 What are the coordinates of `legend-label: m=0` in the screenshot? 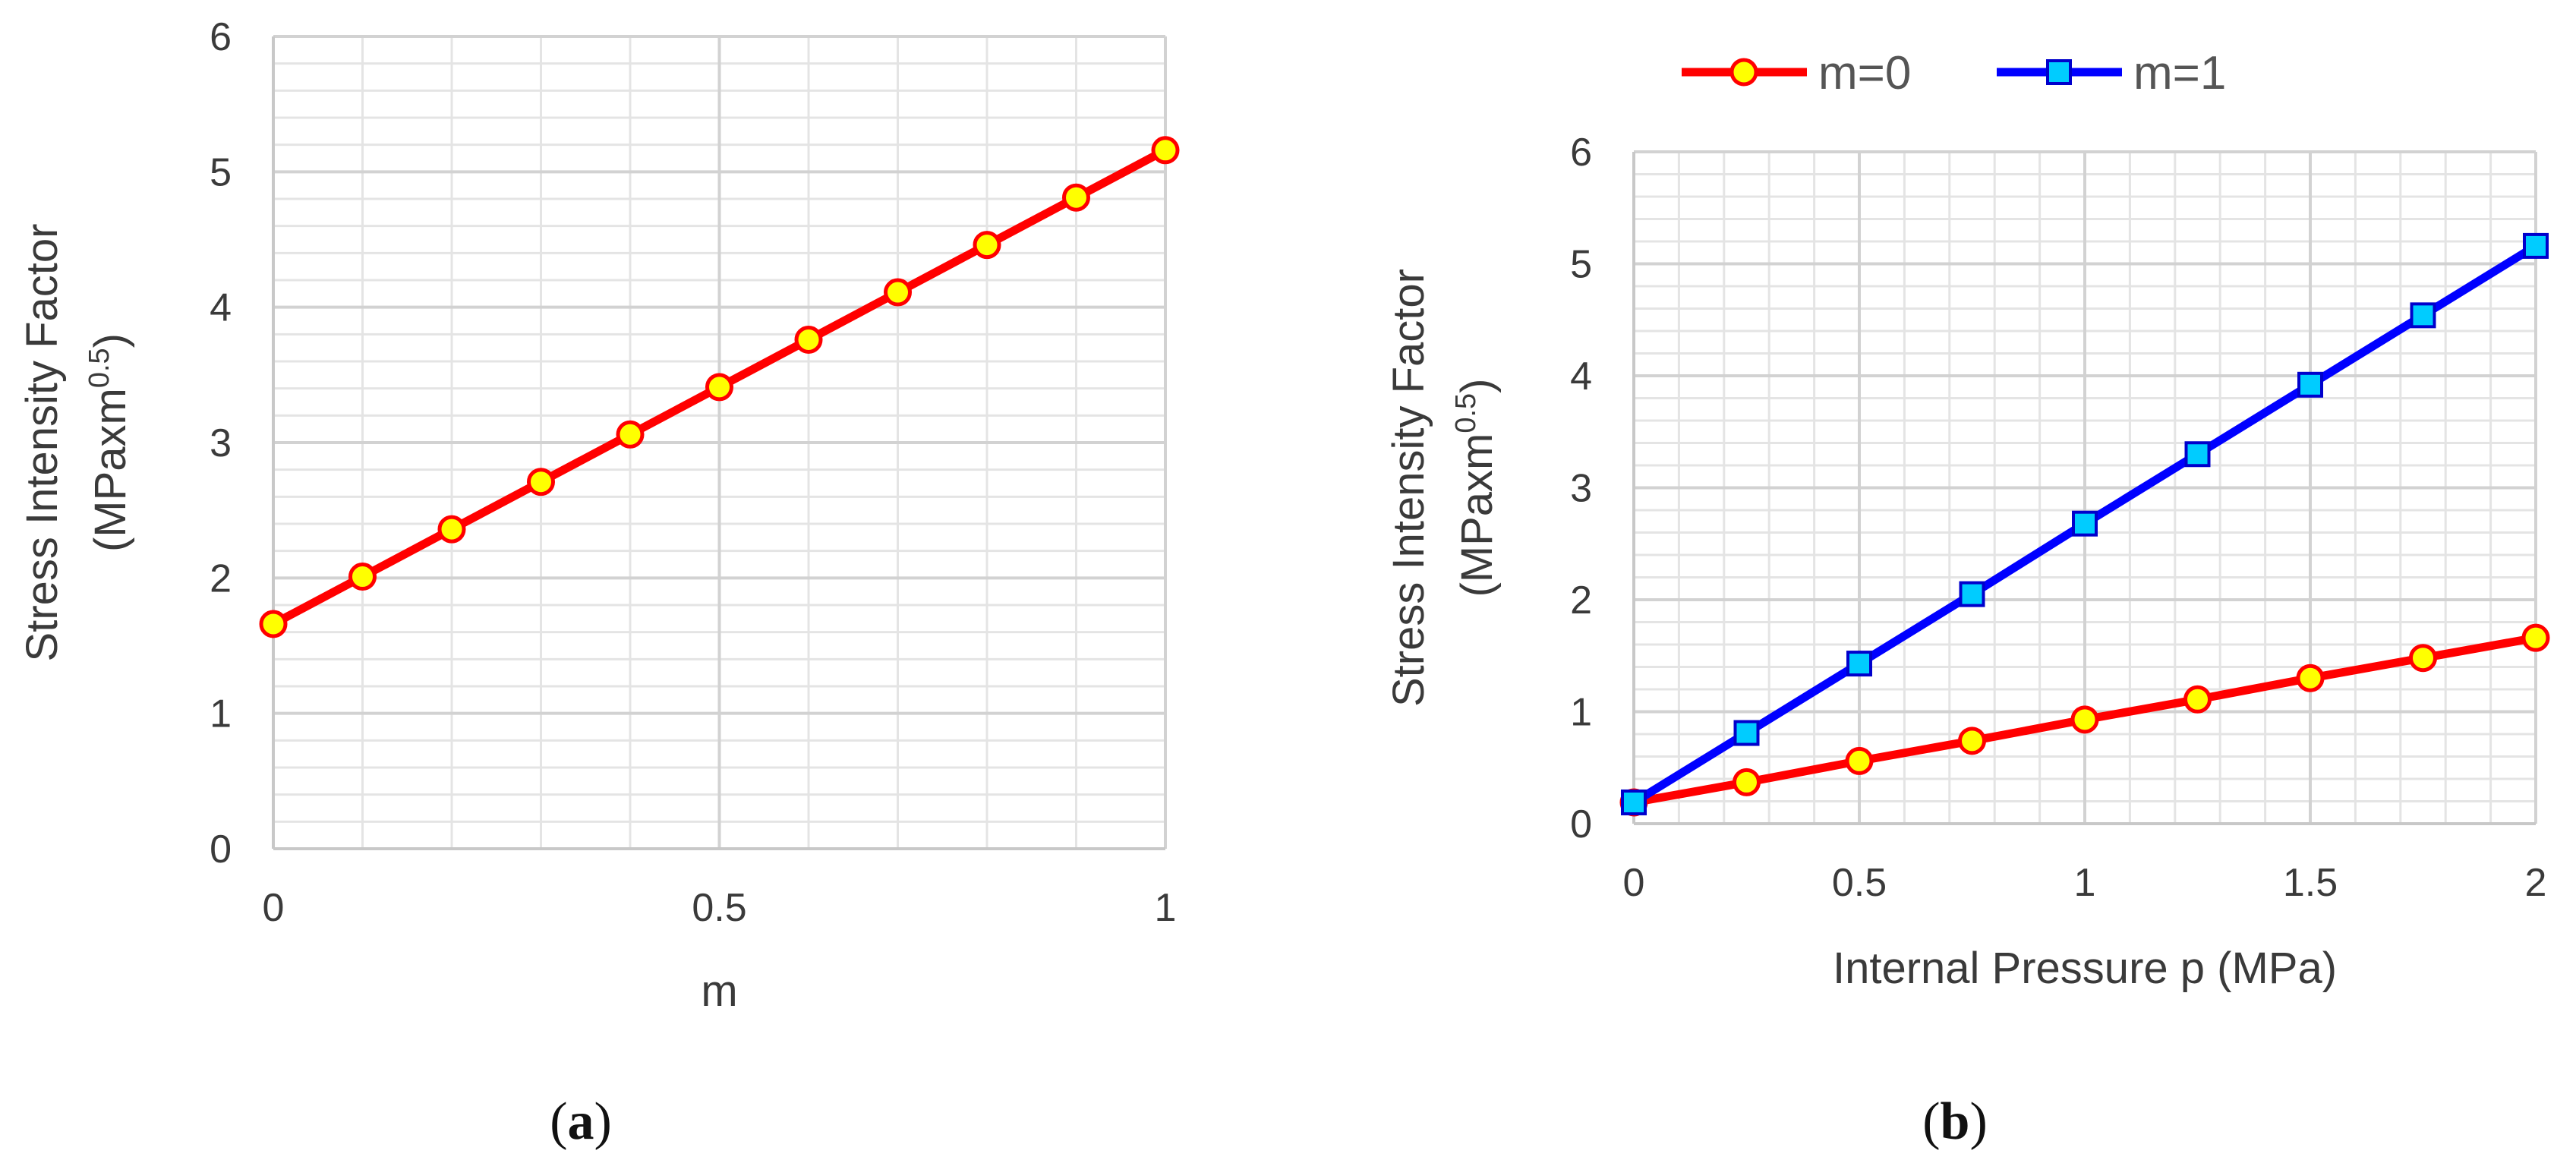 It's located at (1864, 73).